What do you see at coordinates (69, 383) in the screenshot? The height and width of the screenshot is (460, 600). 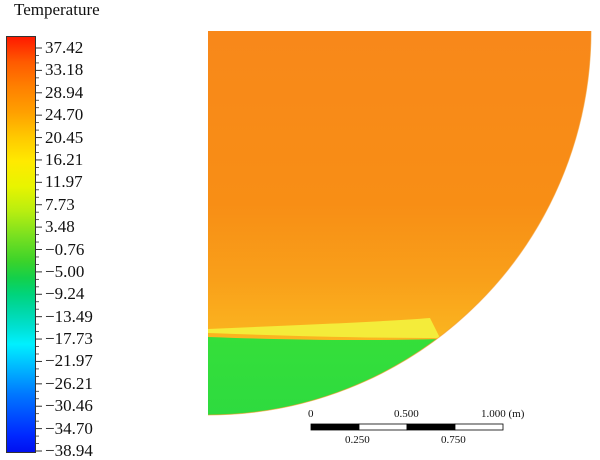 I see `legend-label: −26.21` at bounding box center [69, 383].